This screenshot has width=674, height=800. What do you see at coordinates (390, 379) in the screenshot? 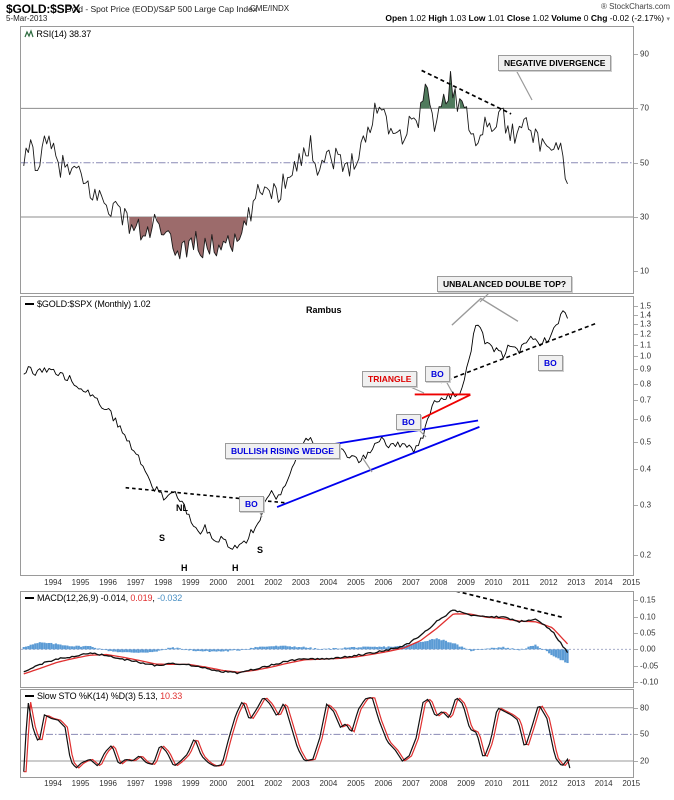
I see `callout-triangle: TRIANGLE` at bounding box center [390, 379].